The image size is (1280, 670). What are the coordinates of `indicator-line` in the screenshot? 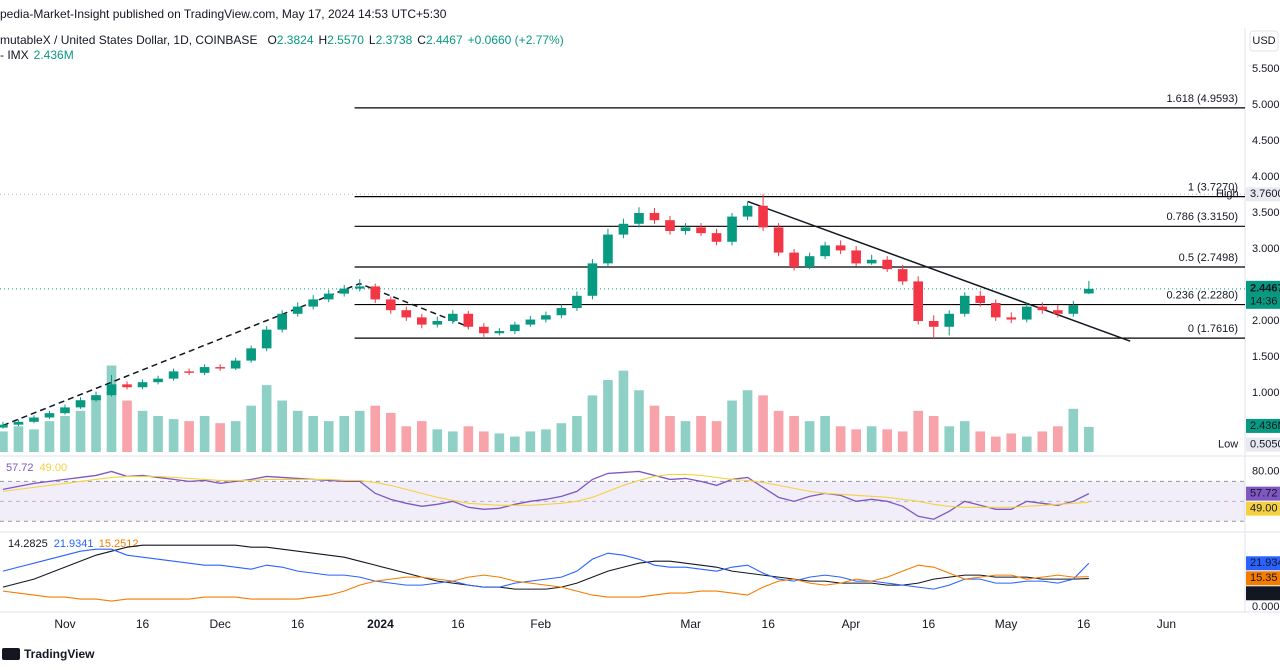 It's located at (546, 569).